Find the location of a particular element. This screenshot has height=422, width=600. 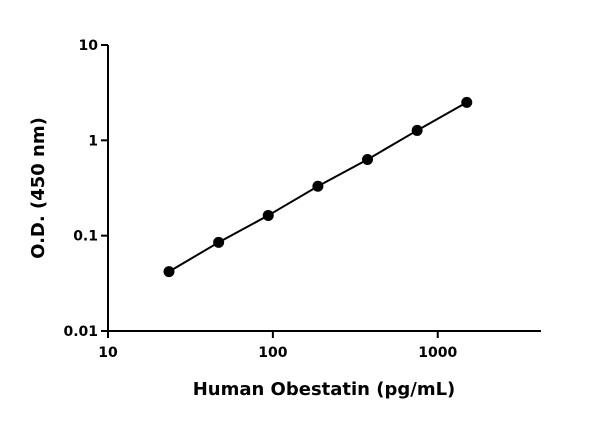

x-axis-title: Human Obestatin (pg/mL) is located at coordinates (324, 389).